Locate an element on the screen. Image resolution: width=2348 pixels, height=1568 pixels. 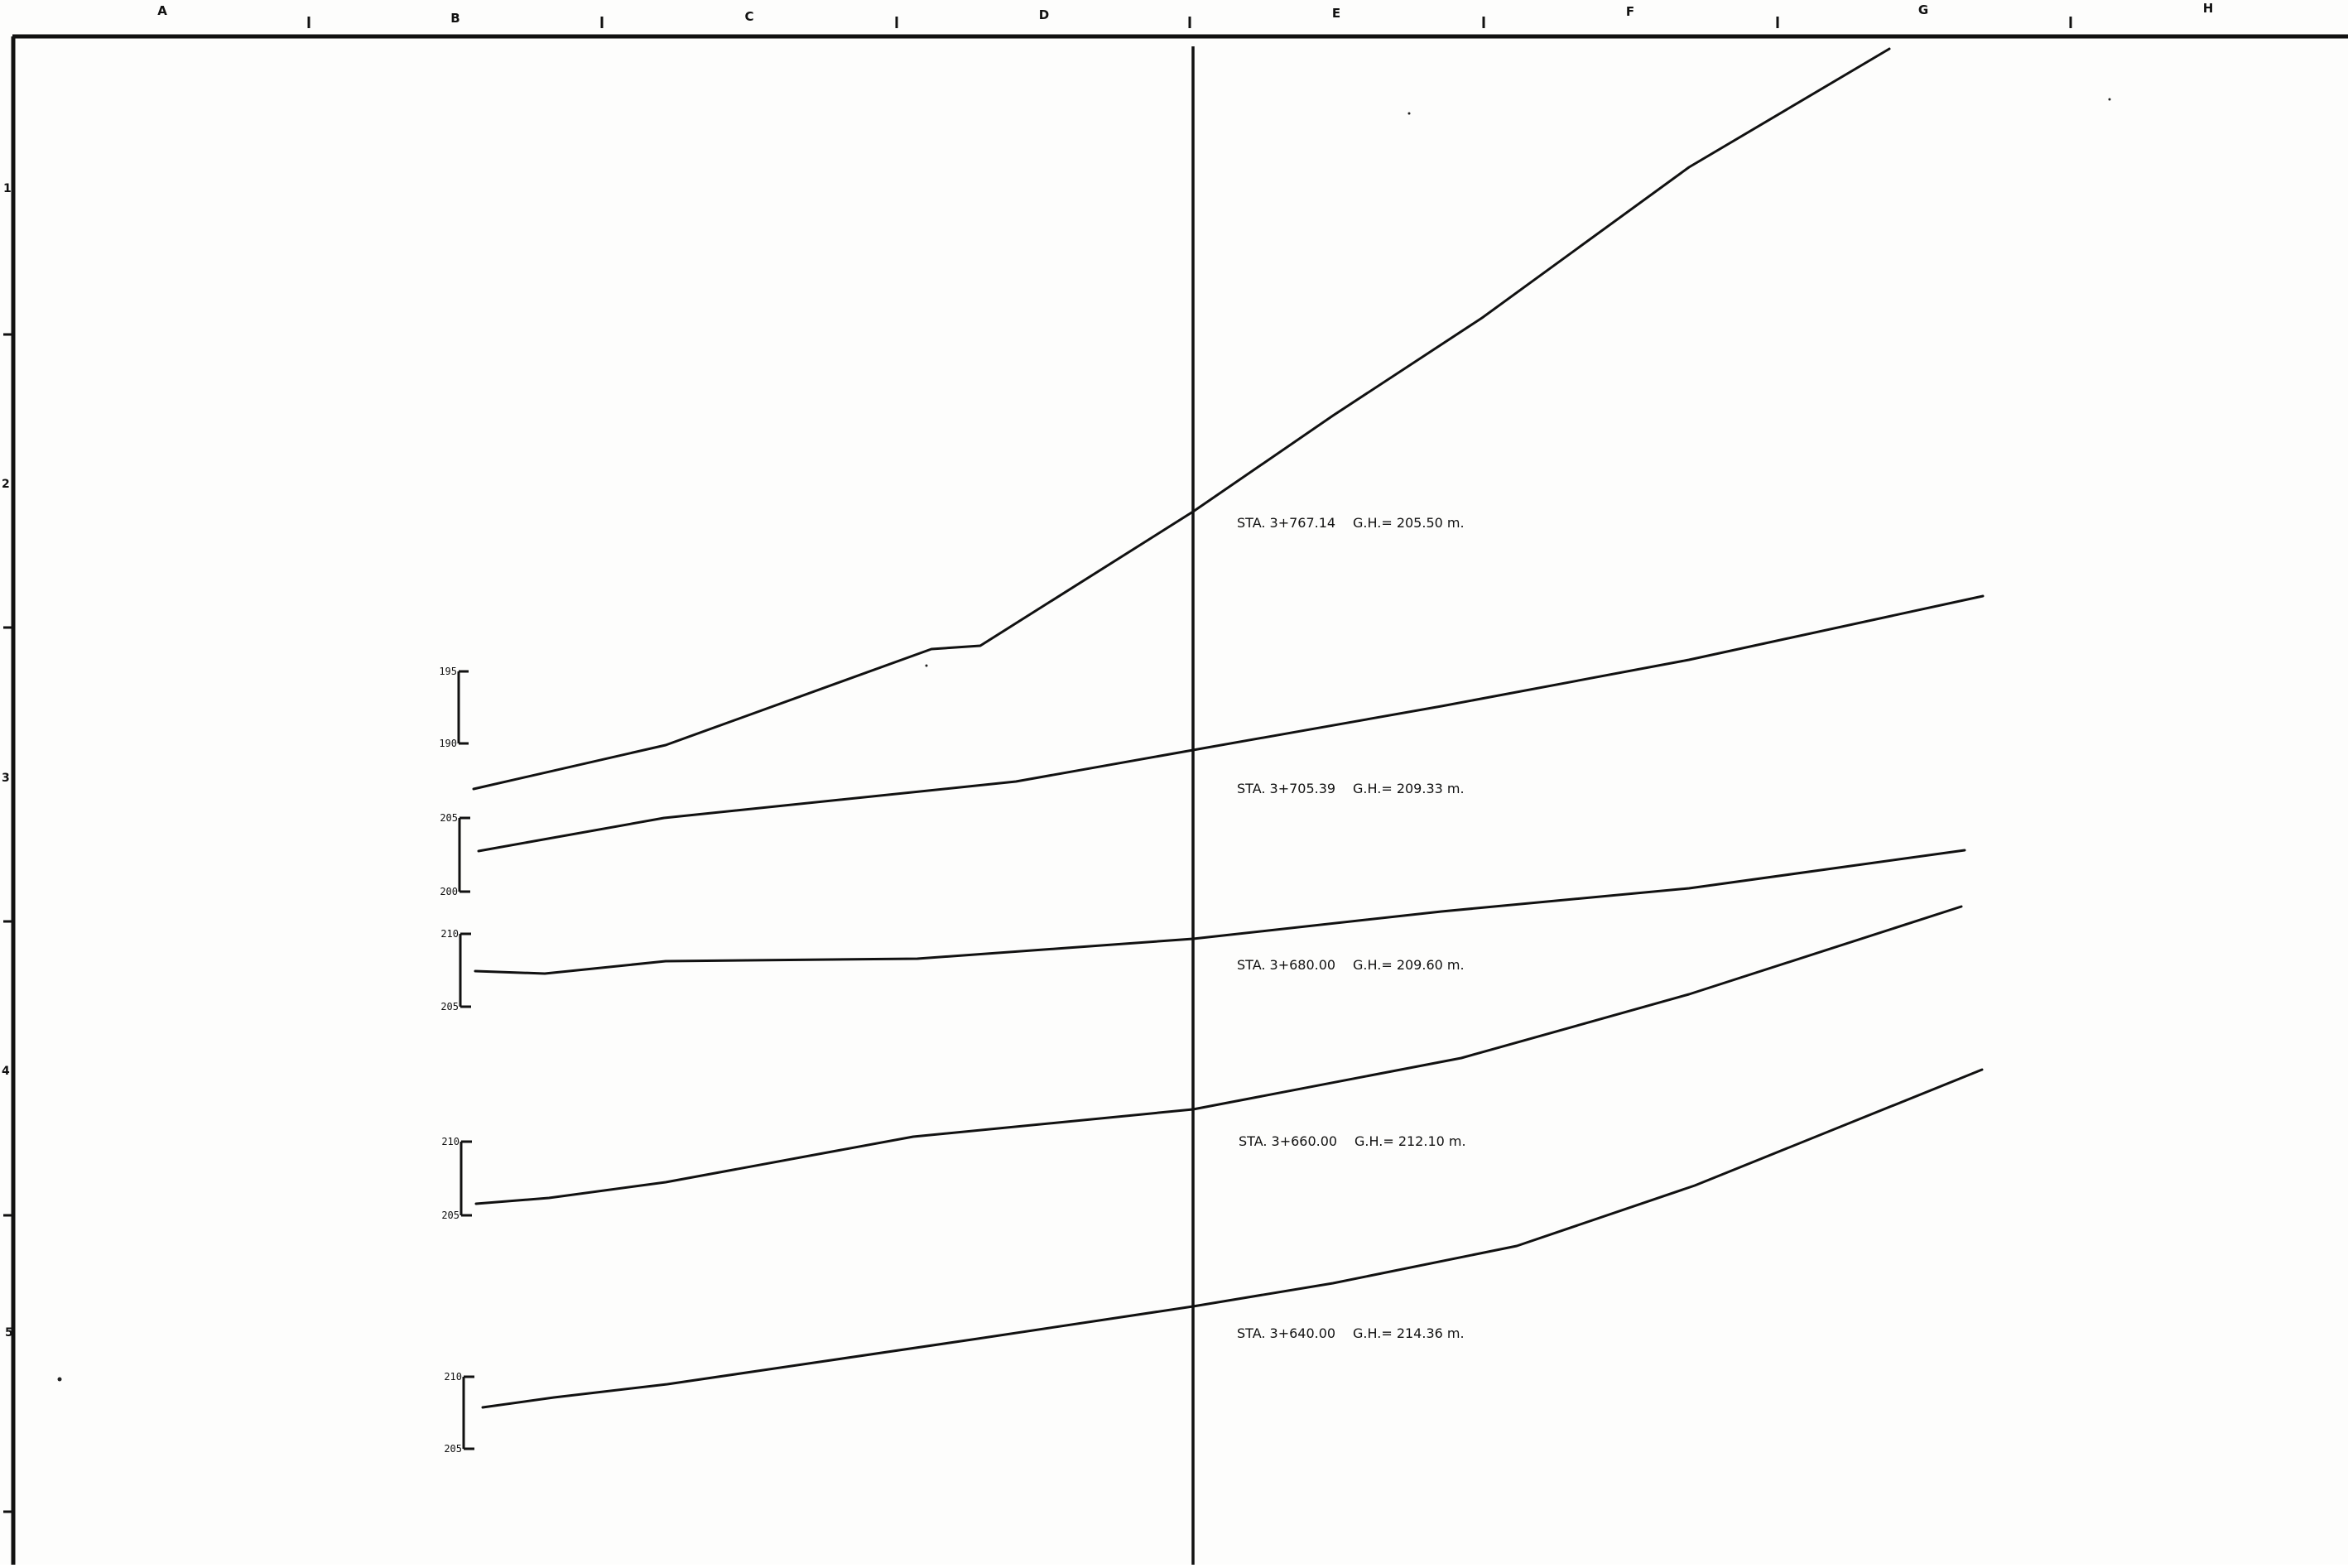
scale-top-label: 195 is located at coordinates (448, 671).